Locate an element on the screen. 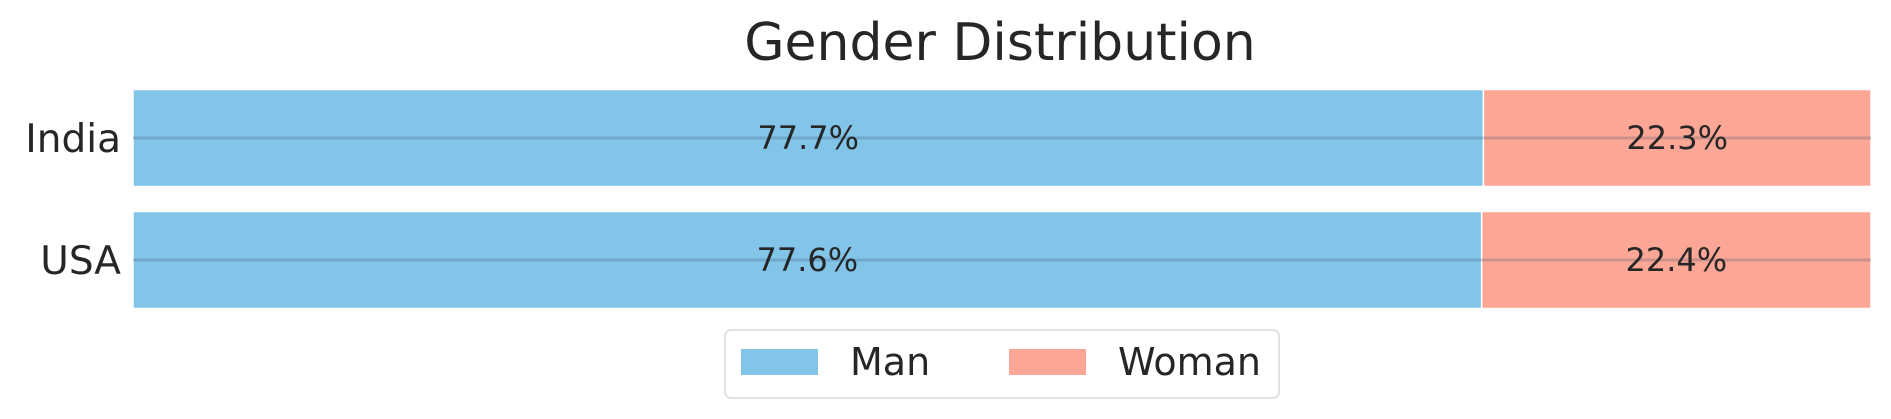 This screenshot has width=1891, height=419. legend-frame is located at coordinates (1002, 364).